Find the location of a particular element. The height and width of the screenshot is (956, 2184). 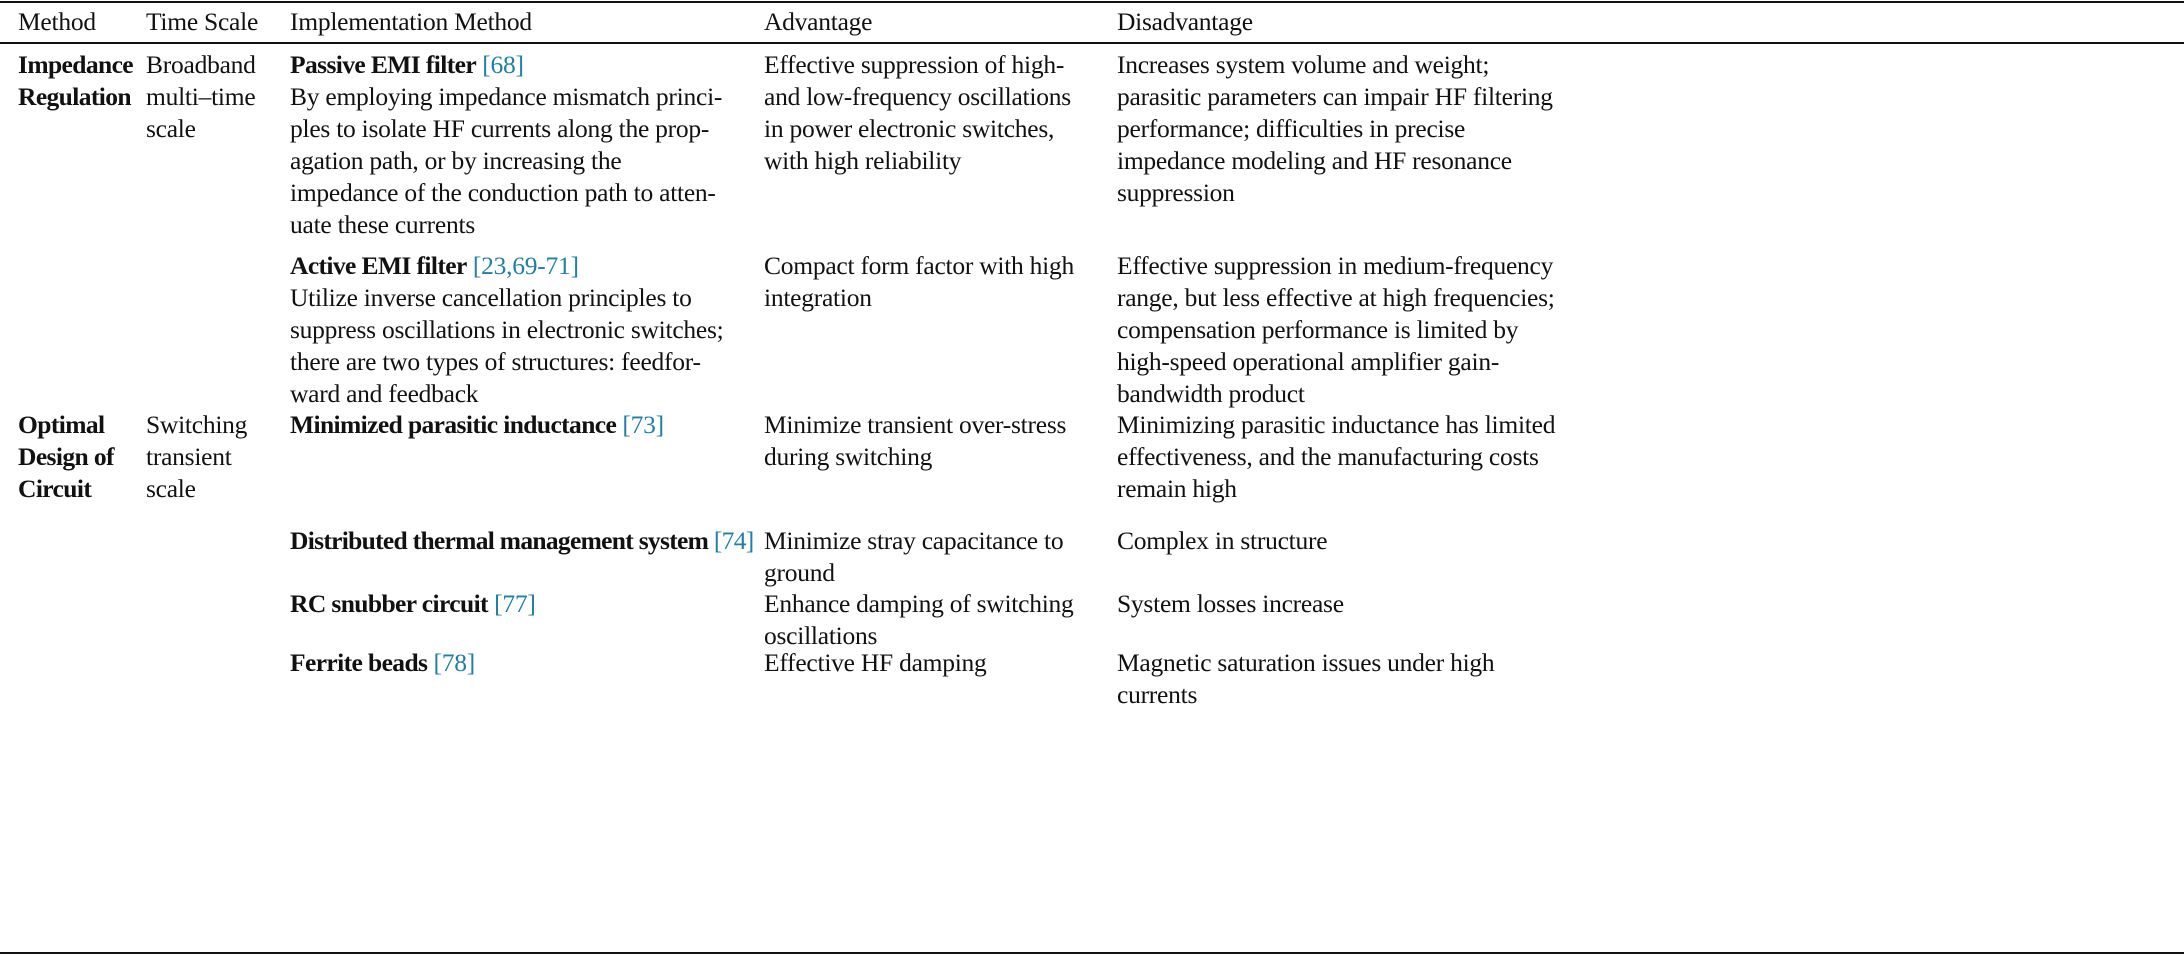

header-implementation-method: Implementation Method is located at coordinates (411, 21).